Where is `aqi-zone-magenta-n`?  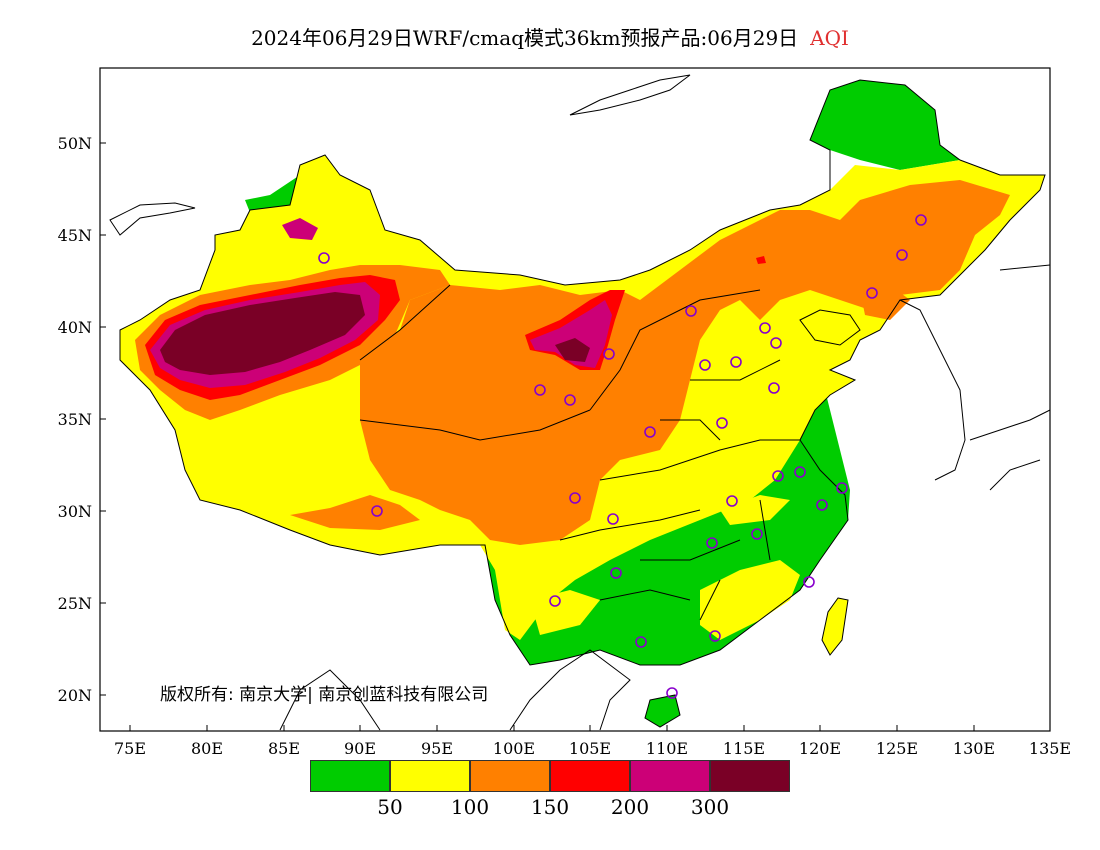
aqi-zone-magenta-n is located at coordinates (300, 229).